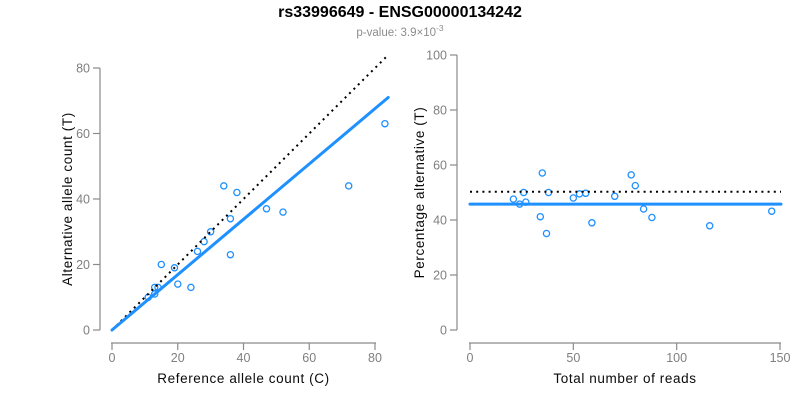  I want to click on x-tick-label: 50, so click(573, 358).